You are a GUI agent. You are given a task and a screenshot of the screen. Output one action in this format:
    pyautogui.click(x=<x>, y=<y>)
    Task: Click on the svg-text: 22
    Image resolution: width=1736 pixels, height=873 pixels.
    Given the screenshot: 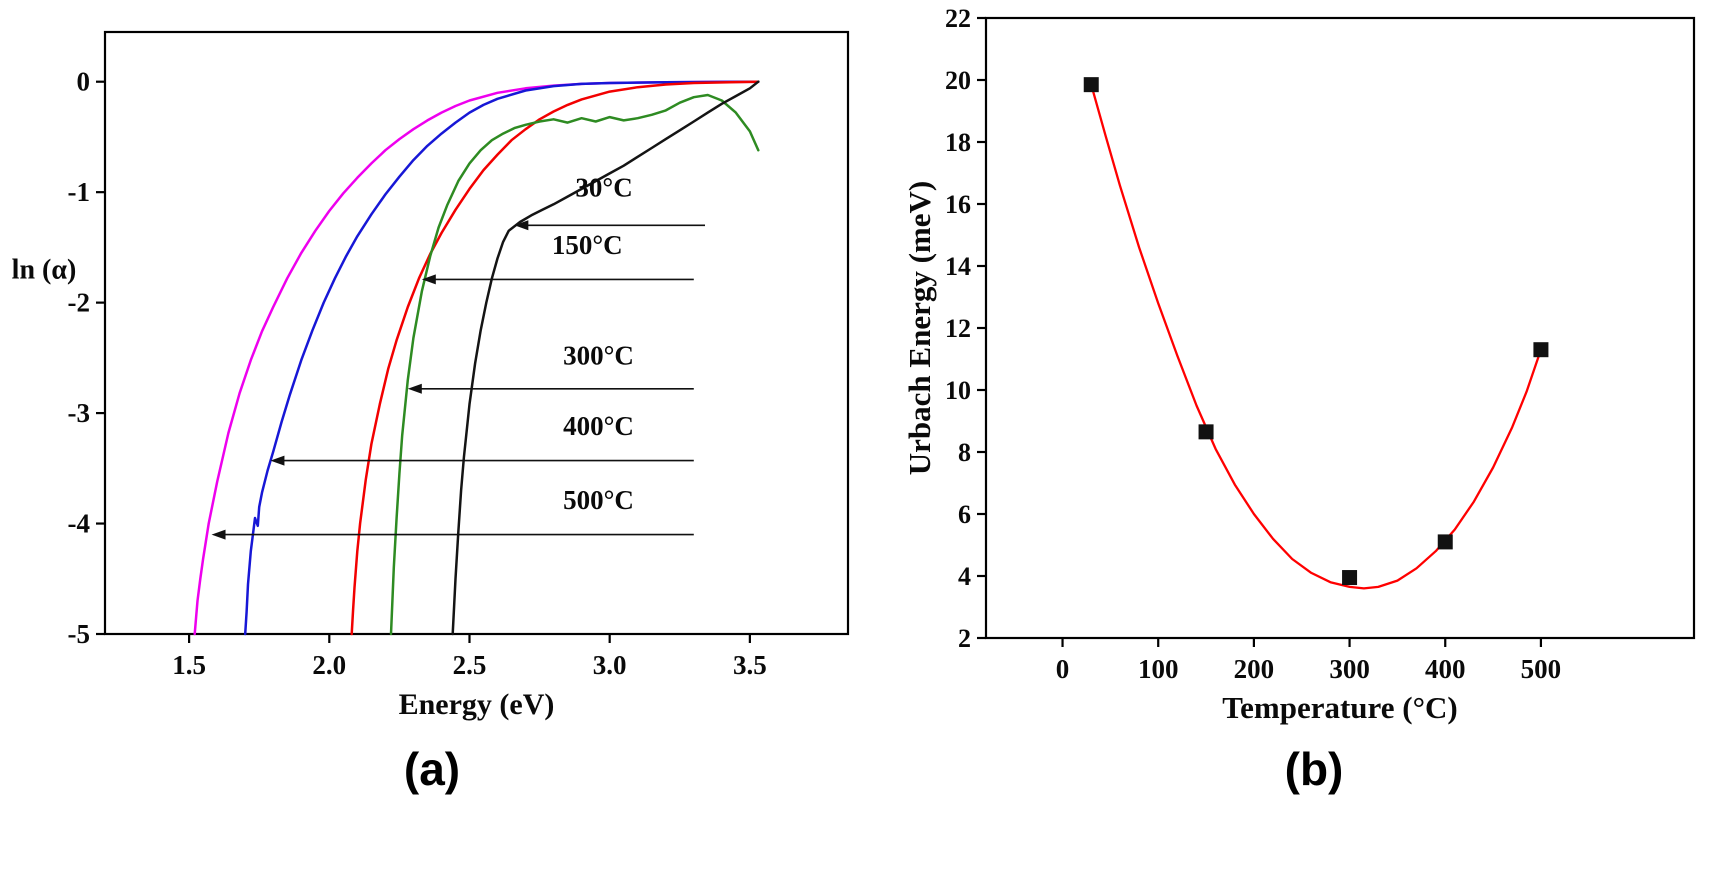 What is the action you would take?
    pyautogui.click(x=958, y=18)
    